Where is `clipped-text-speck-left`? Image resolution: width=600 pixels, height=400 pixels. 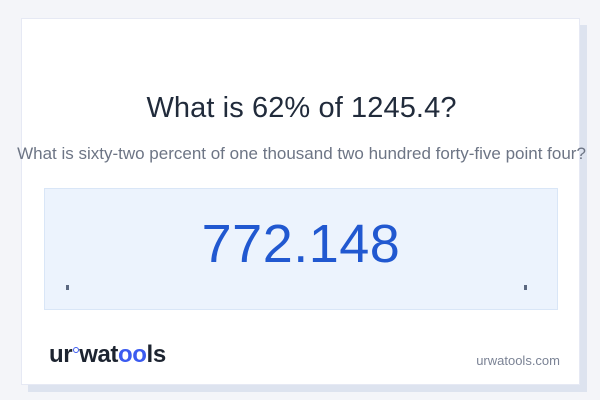 clipped-text-speck-left is located at coordinates (67, 287).